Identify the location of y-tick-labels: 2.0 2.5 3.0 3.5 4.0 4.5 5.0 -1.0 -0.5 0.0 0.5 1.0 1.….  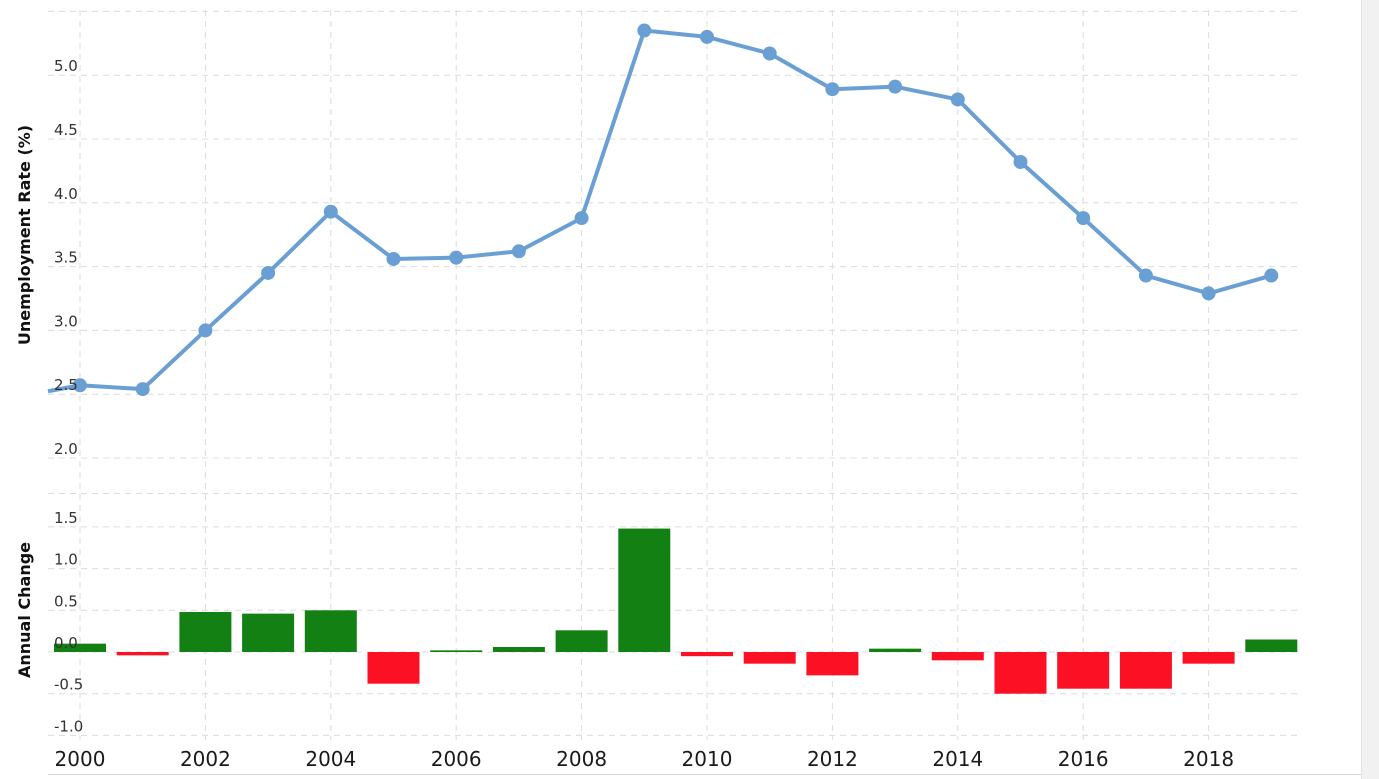
(68, 396).